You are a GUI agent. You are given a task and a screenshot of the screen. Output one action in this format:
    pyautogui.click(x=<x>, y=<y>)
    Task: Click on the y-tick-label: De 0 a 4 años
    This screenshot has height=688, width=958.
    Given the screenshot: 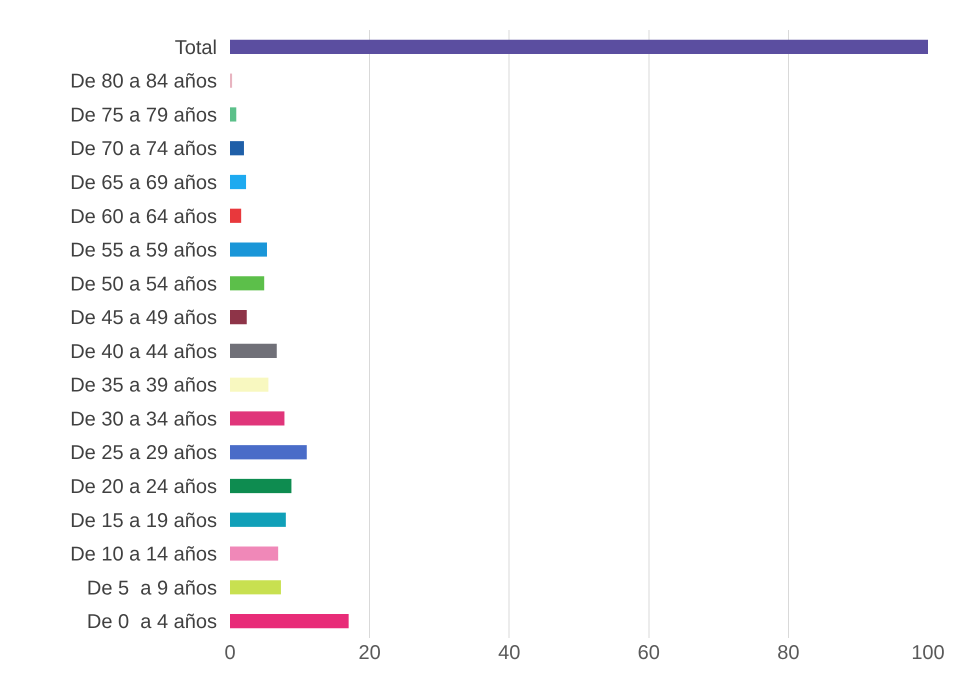 What is the action you would take?
    pyautogui.click(x=151, y=622)
    